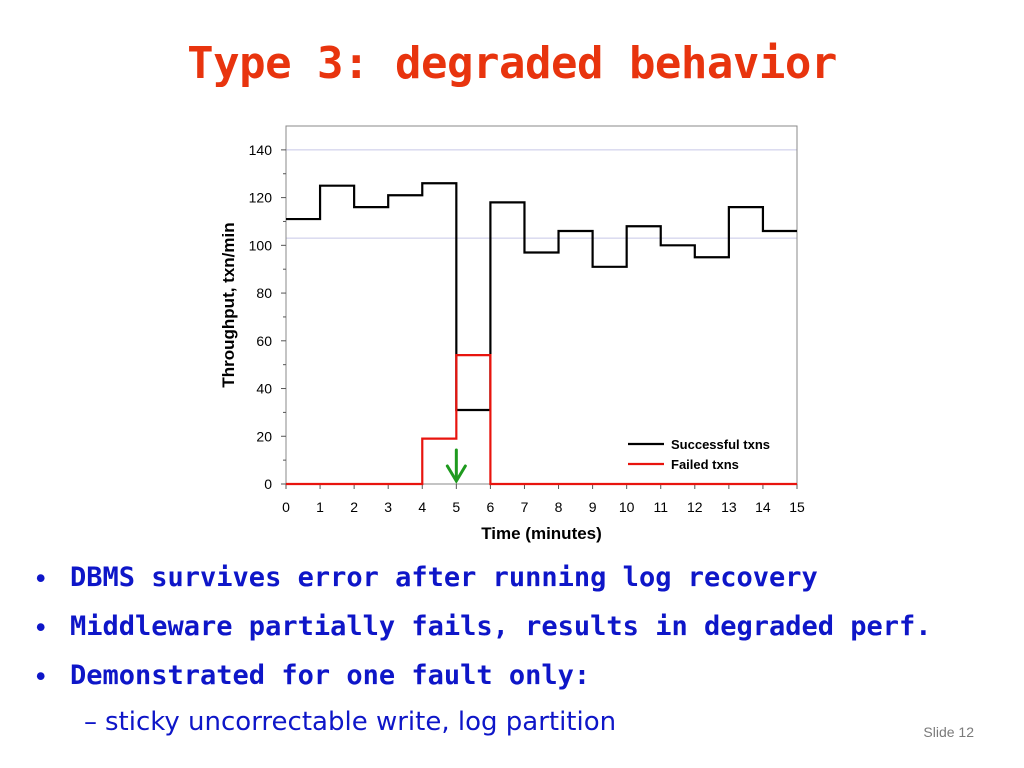 Image resolution: width=1024 pixels, height=768 pixels. I want to click on x-tick-label: 4, so click(422, 507).